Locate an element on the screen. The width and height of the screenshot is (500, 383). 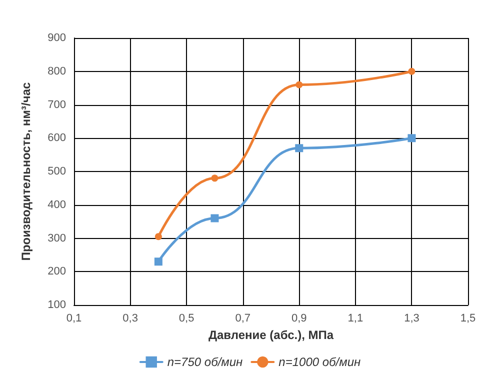
x-tick-label: 0,7 is located at coordinates (243, 318).